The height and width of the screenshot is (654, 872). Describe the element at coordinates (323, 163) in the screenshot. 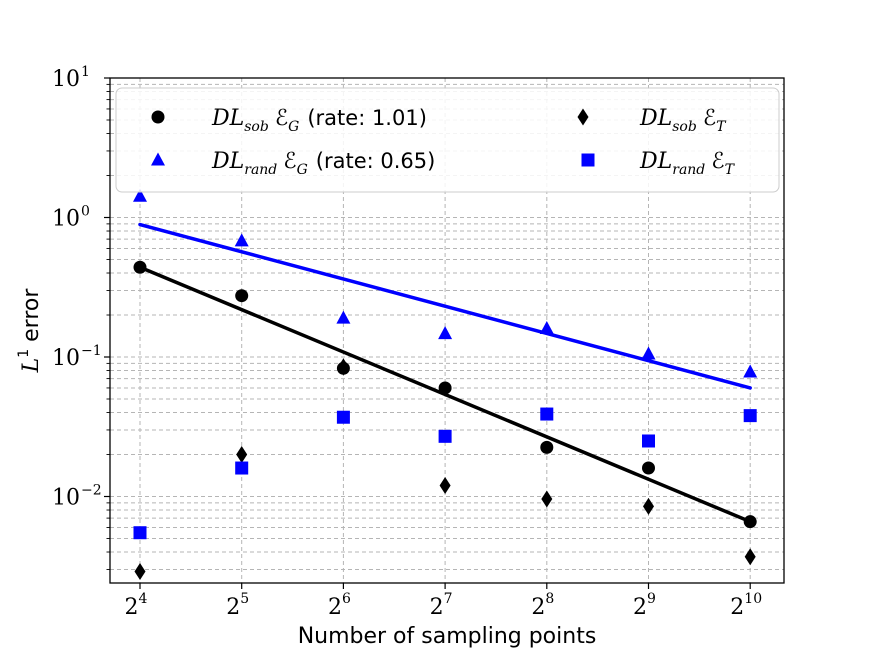

I see `legend-label-series-1: DLrand ℰG (rate: 0.65)` at that location.